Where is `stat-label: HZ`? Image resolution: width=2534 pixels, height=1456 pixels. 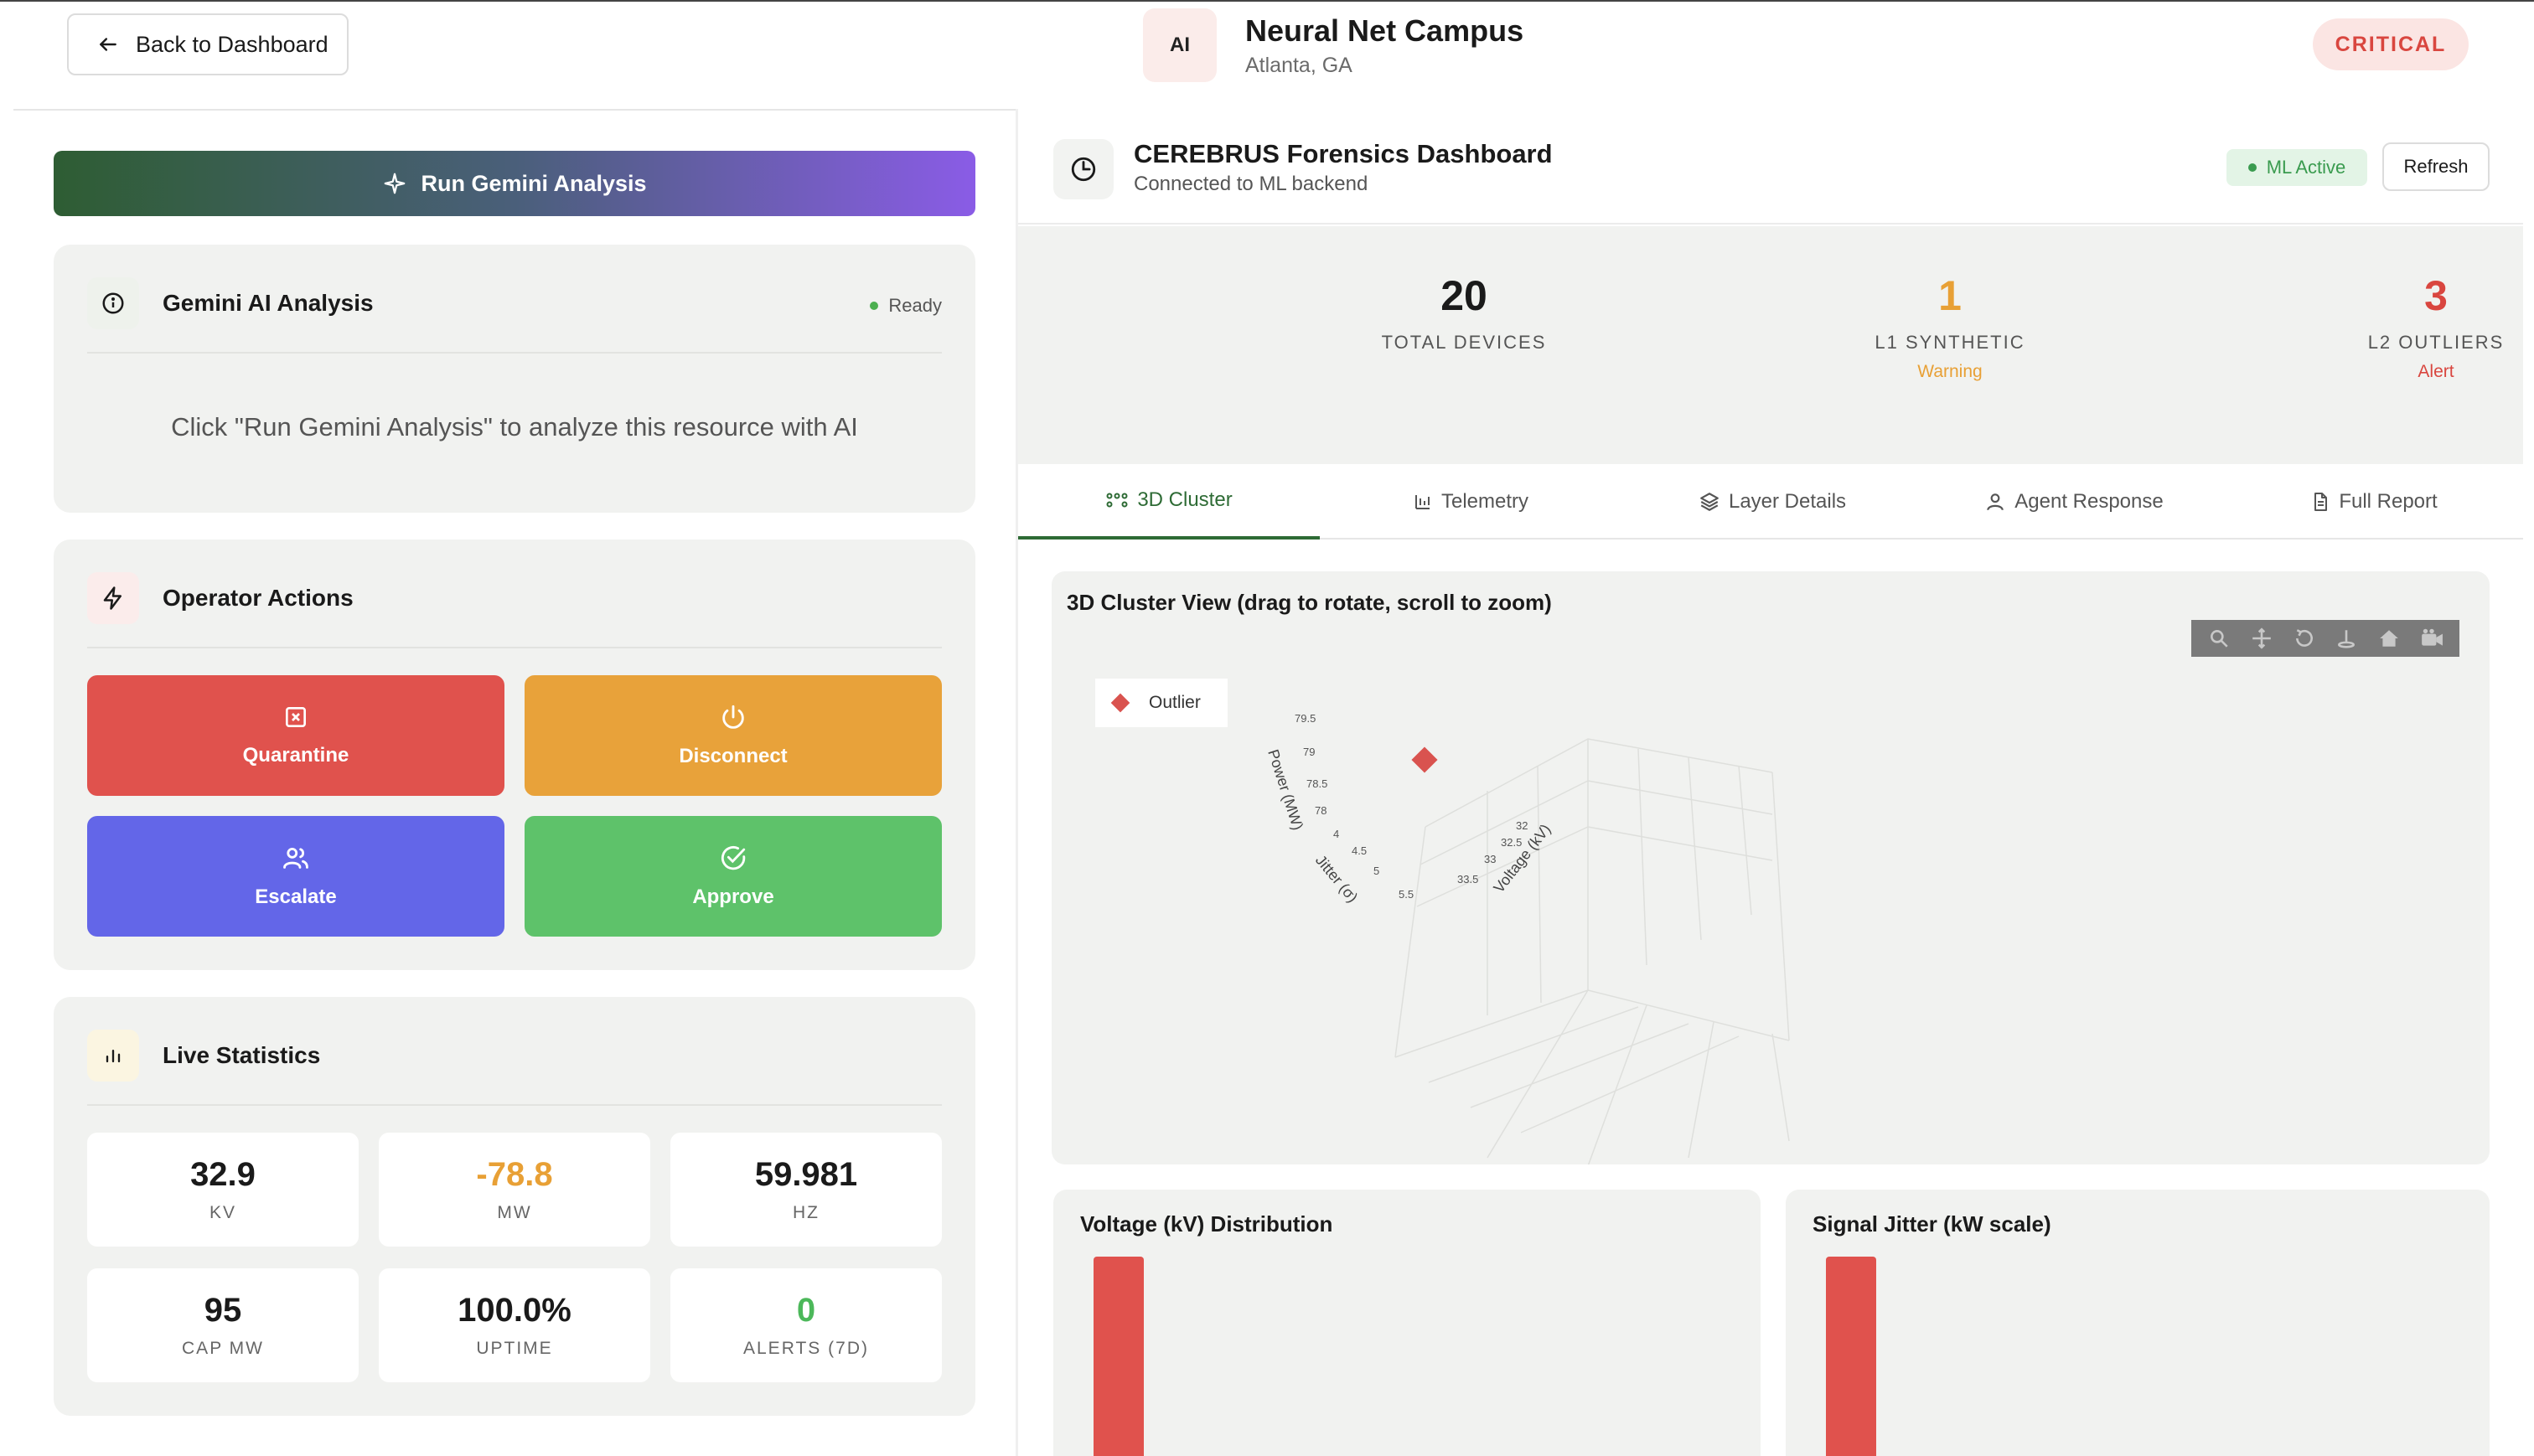
stat-label: HZ is located at coordinates (806, 1212).